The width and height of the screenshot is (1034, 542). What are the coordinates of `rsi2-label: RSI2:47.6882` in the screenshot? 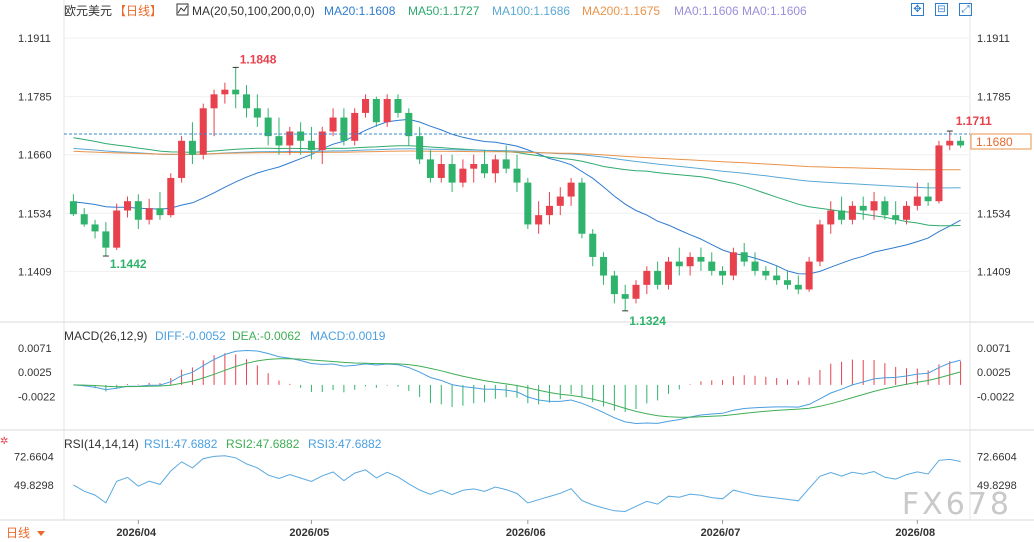 It's located at (263, 444).